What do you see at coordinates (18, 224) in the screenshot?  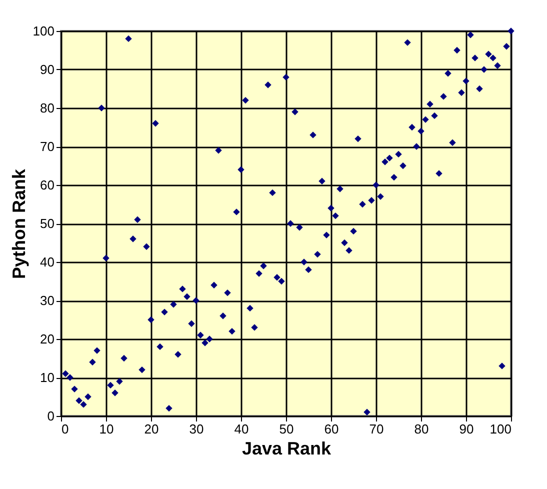 I see `y-axis-title: Python Rank` at bounding box center [18, 224].